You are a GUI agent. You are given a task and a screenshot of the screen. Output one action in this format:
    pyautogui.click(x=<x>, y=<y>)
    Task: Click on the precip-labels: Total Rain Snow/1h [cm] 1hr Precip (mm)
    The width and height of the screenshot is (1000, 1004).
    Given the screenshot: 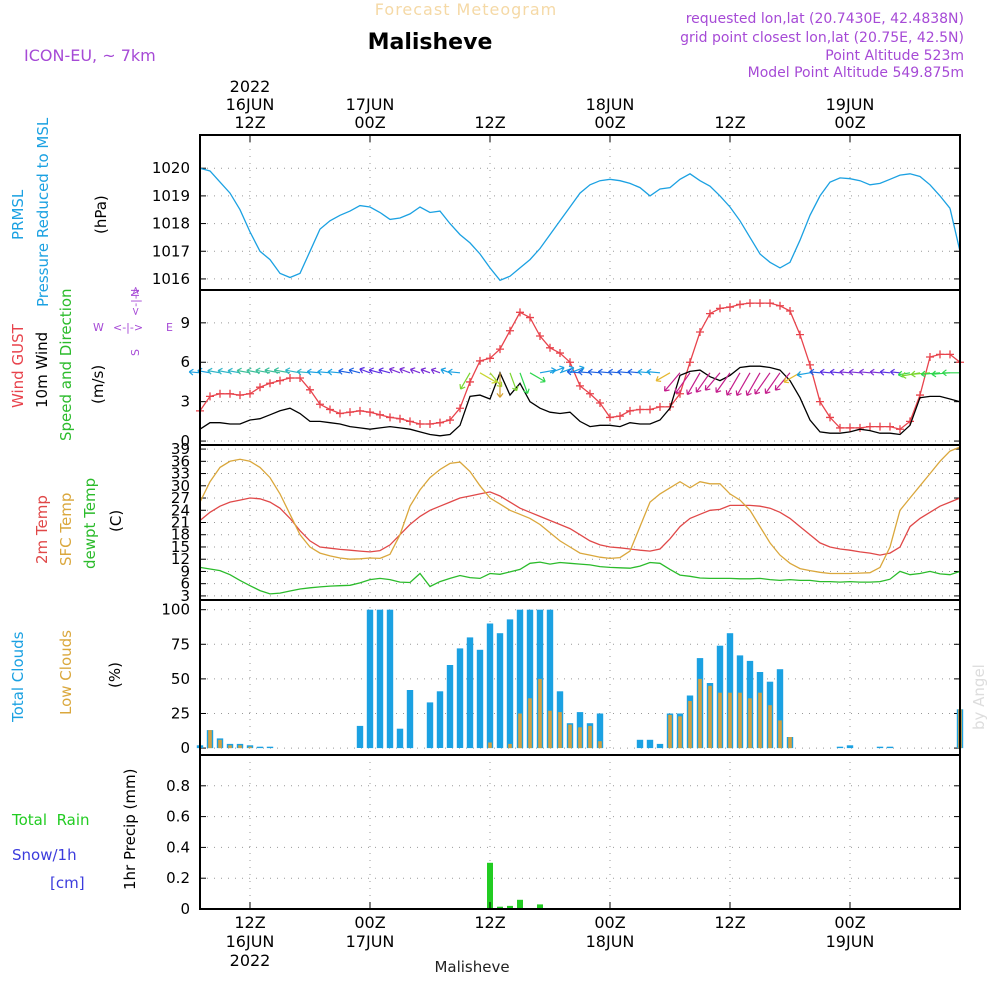 What is the action you would take?
    pyautogui.click(x=75, y=830)
    